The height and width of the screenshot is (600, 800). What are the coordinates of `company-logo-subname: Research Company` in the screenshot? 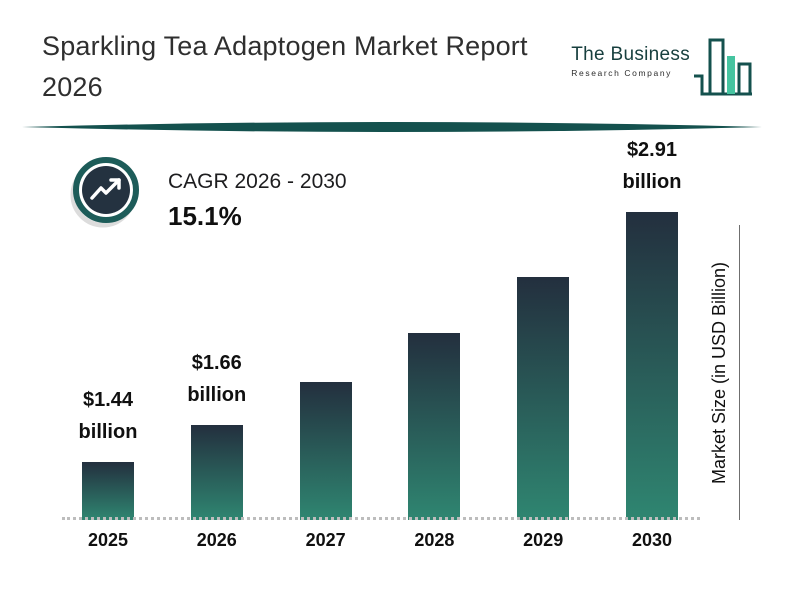 It's located at (621, 73).